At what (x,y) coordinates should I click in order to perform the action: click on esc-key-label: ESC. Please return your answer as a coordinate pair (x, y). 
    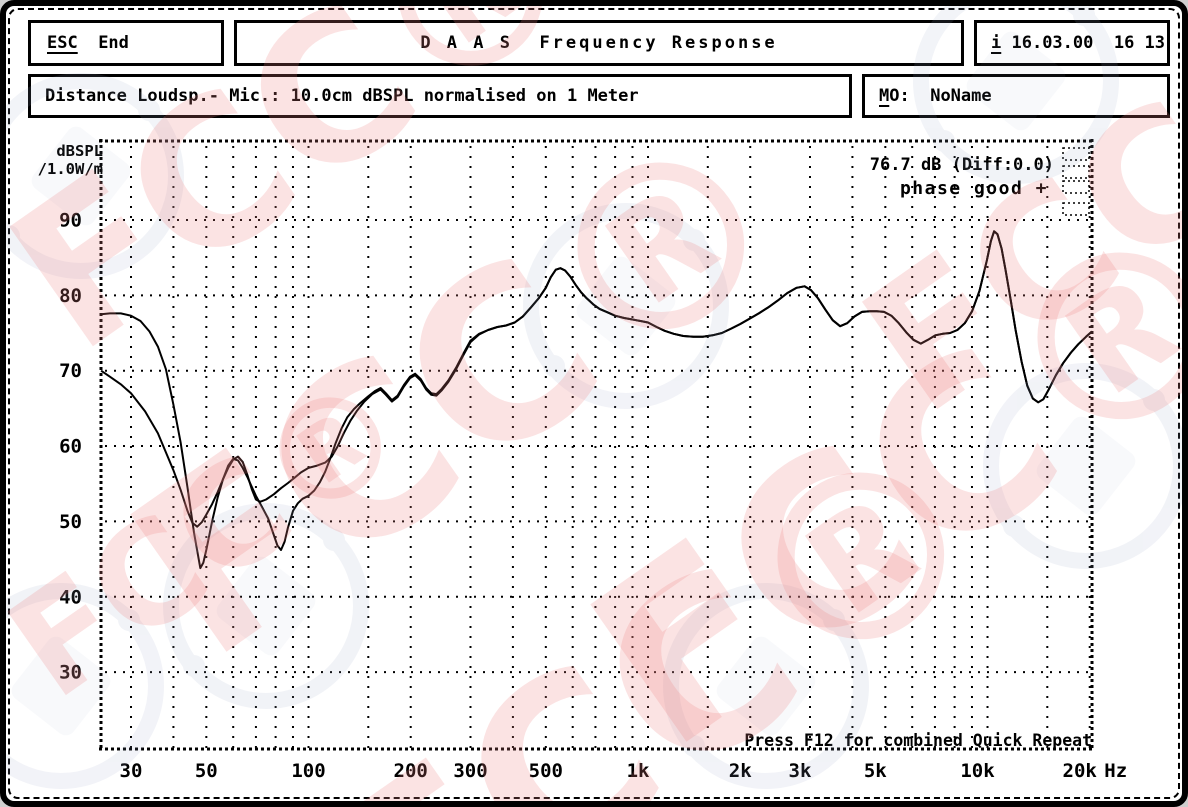
    Looking at the image, I should click on (62, 43).